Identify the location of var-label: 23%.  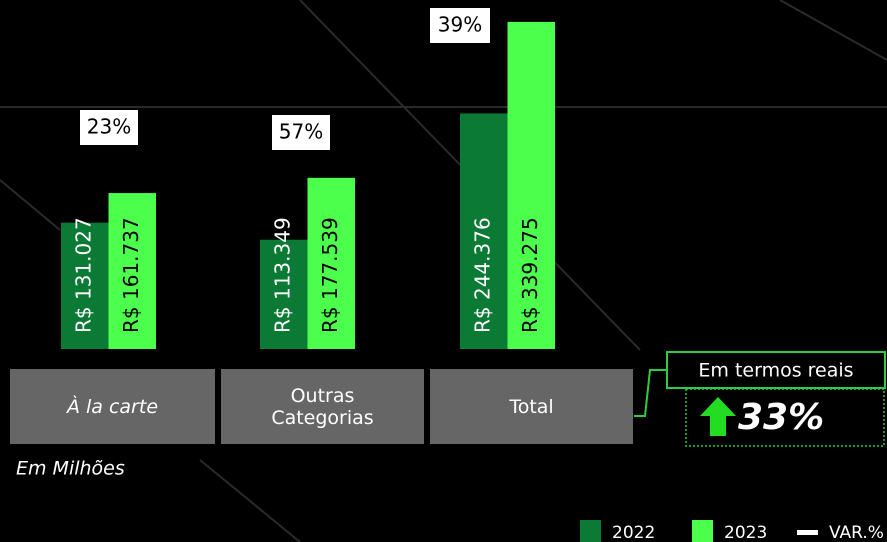
(109, 127).